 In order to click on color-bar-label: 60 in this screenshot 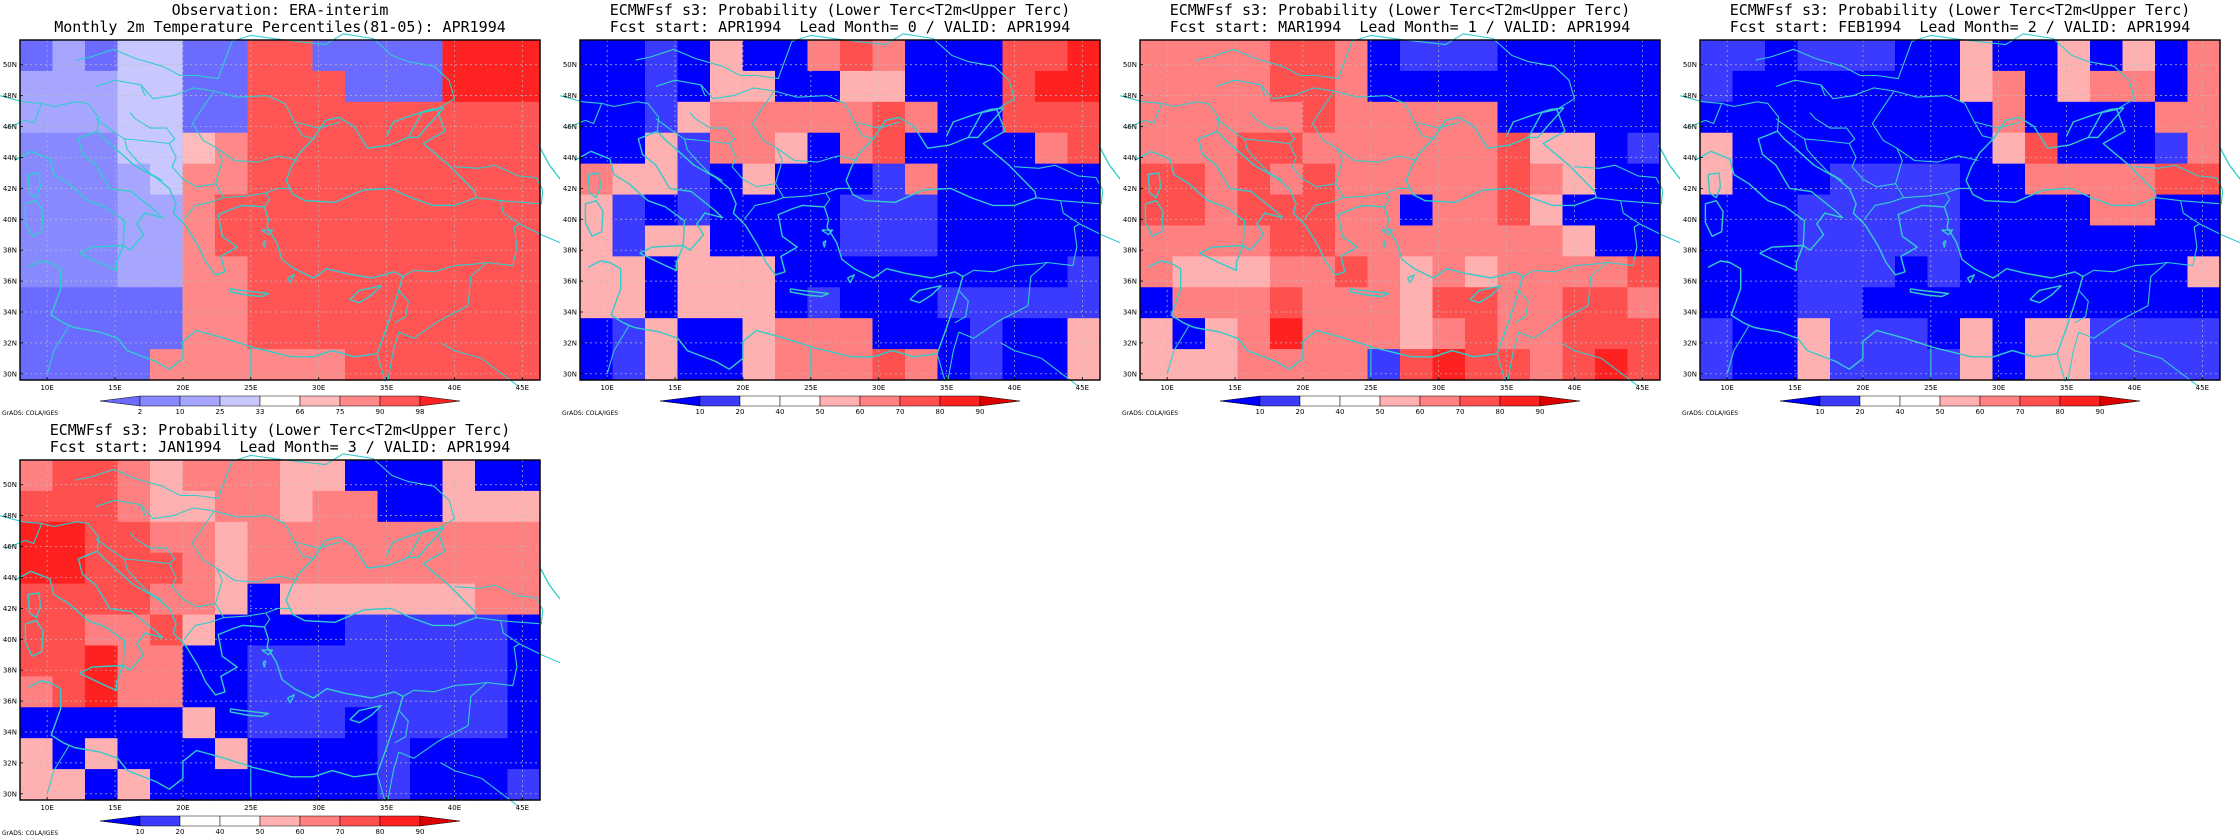, I will do `click(300, 832)`.